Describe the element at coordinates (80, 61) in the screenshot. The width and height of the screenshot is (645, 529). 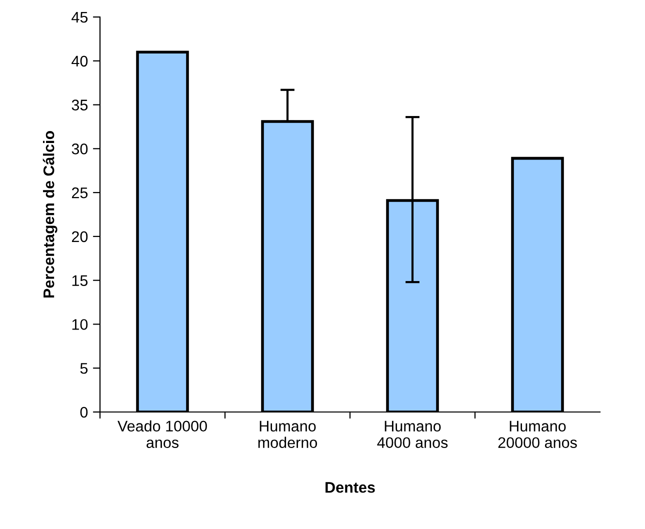
I see `y-tick-label: 40` at that location.